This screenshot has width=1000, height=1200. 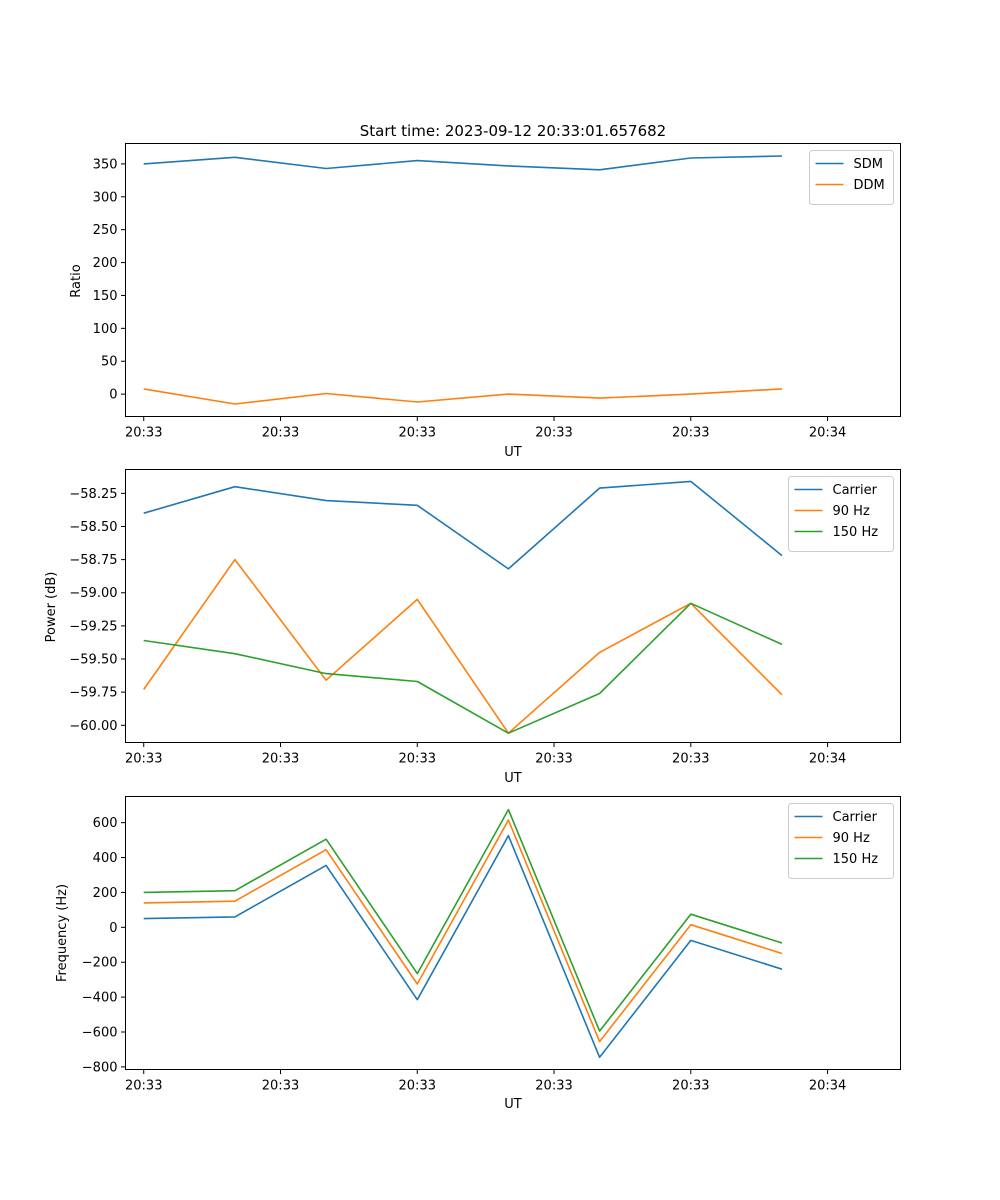 What do you see at coordinates (463, 396) in the screenshot?
I see `ratio-series-ddm-line` at bounding box center [463, 396].